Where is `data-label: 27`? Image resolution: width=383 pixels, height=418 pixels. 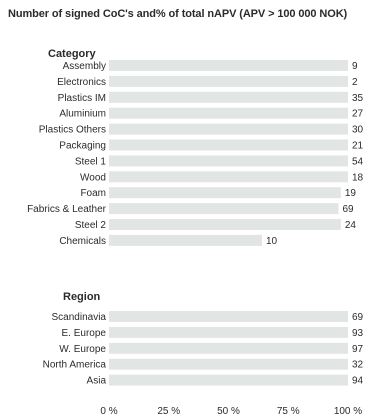 data-label: 27 is located at coordinates (358, 114).